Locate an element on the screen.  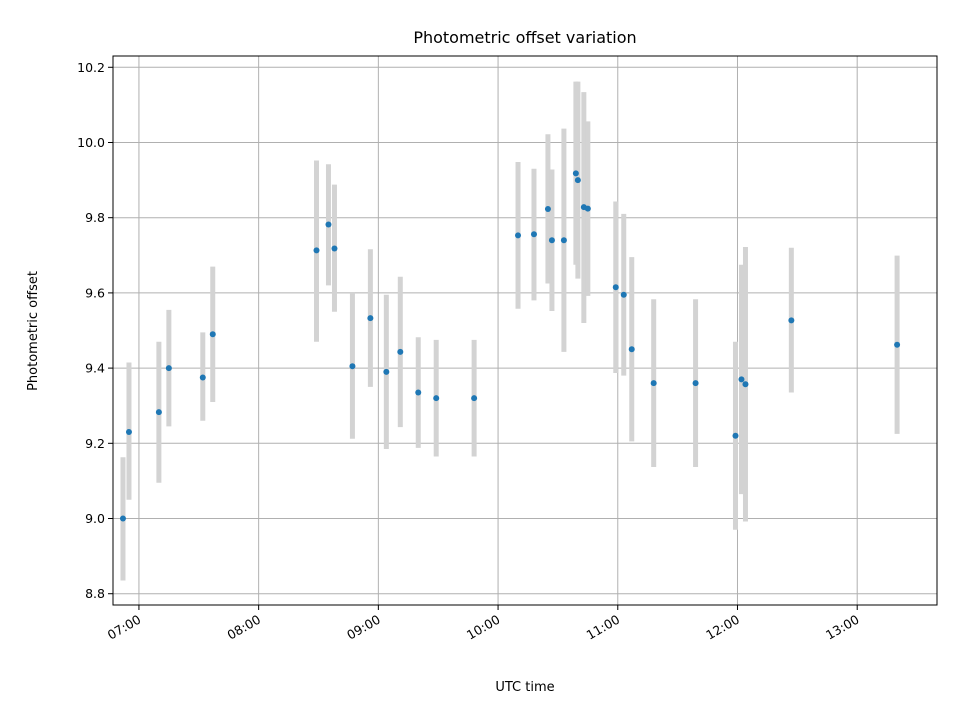
y-tick-label: 9.0 is located at coordinates (95, 518).